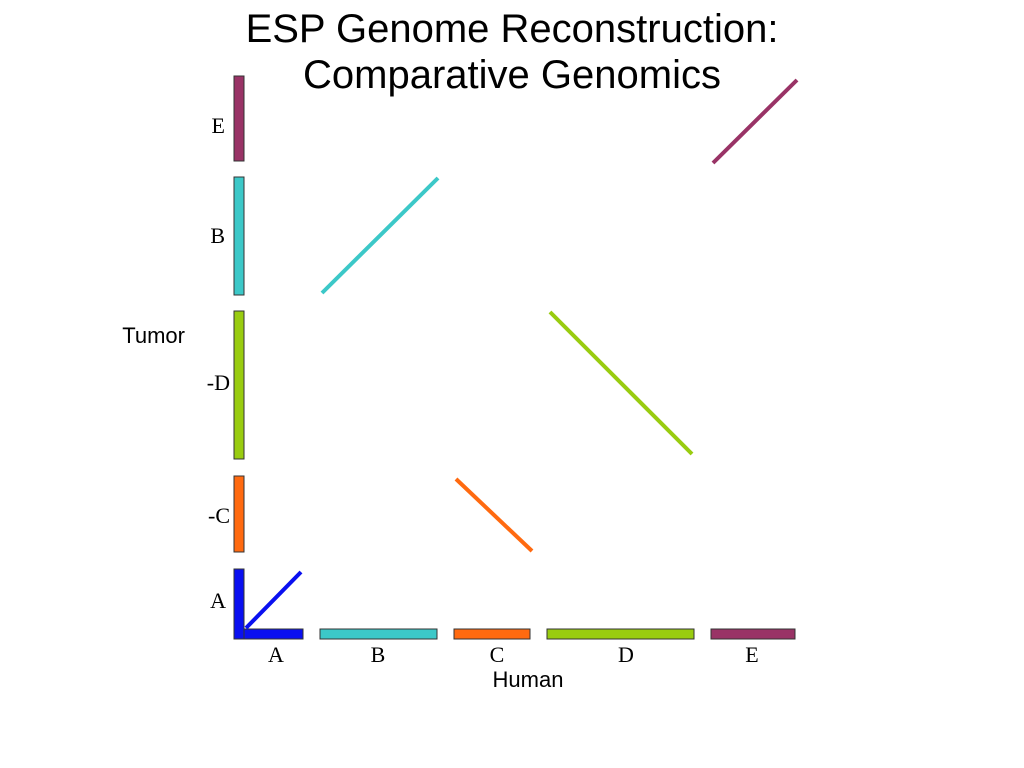  Describe the element at coordinates (755, 121) in the screenshot. I see `synteny-line-e` at that location.